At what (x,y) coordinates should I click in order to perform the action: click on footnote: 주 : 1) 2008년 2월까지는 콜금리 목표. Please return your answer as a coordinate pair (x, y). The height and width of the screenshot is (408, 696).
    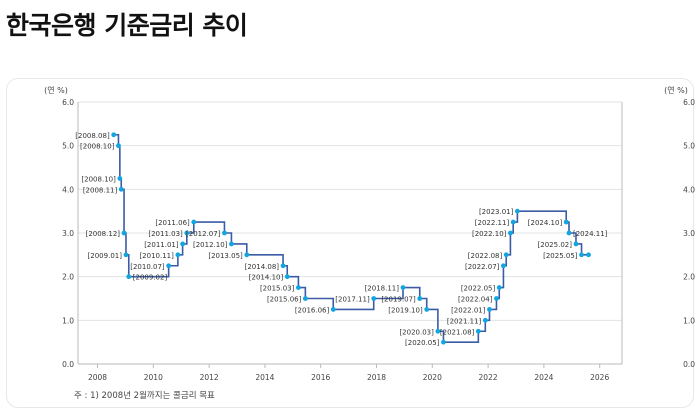
    Looking at the image, I should click on (144, 396).